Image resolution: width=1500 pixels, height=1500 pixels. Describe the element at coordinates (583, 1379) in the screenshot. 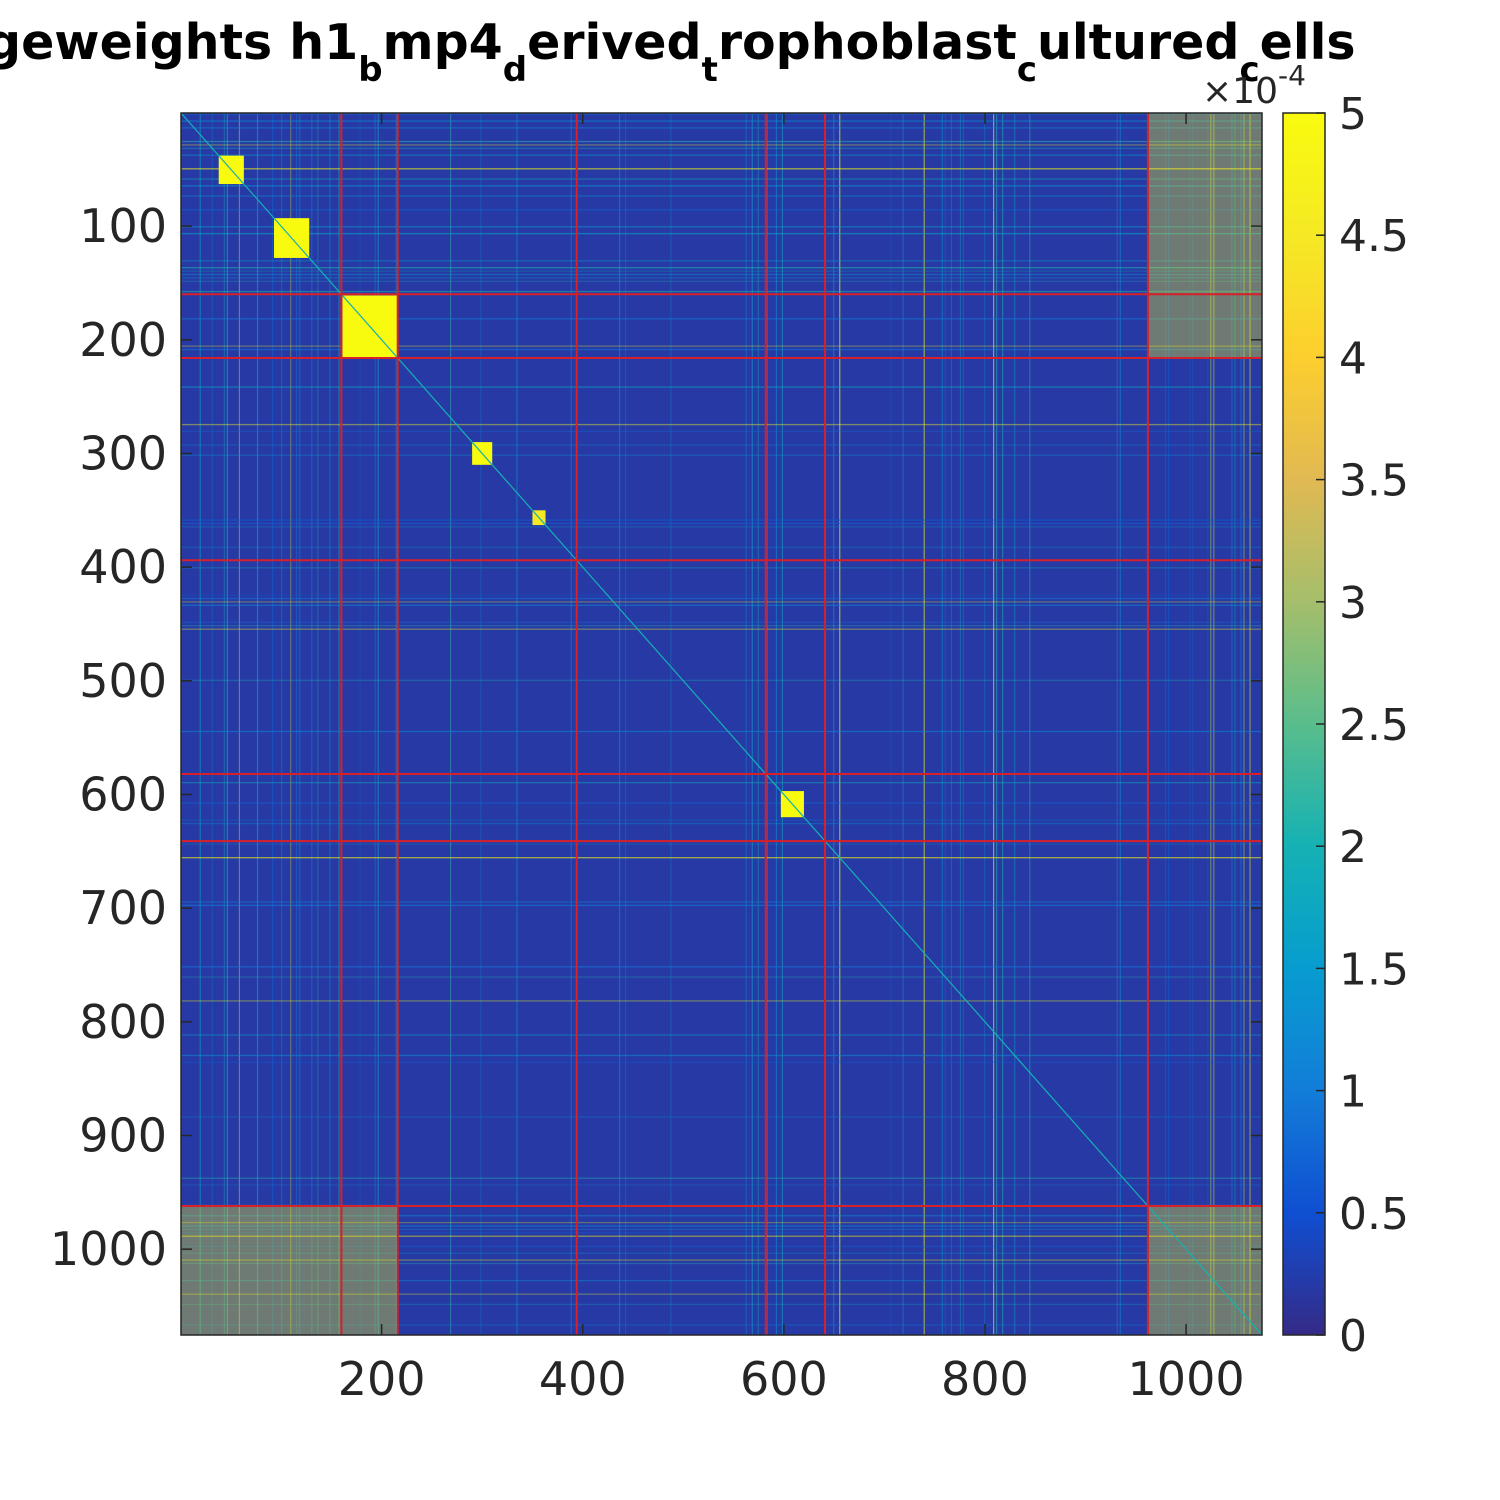

I see `x-tick-label: 400` at that location.